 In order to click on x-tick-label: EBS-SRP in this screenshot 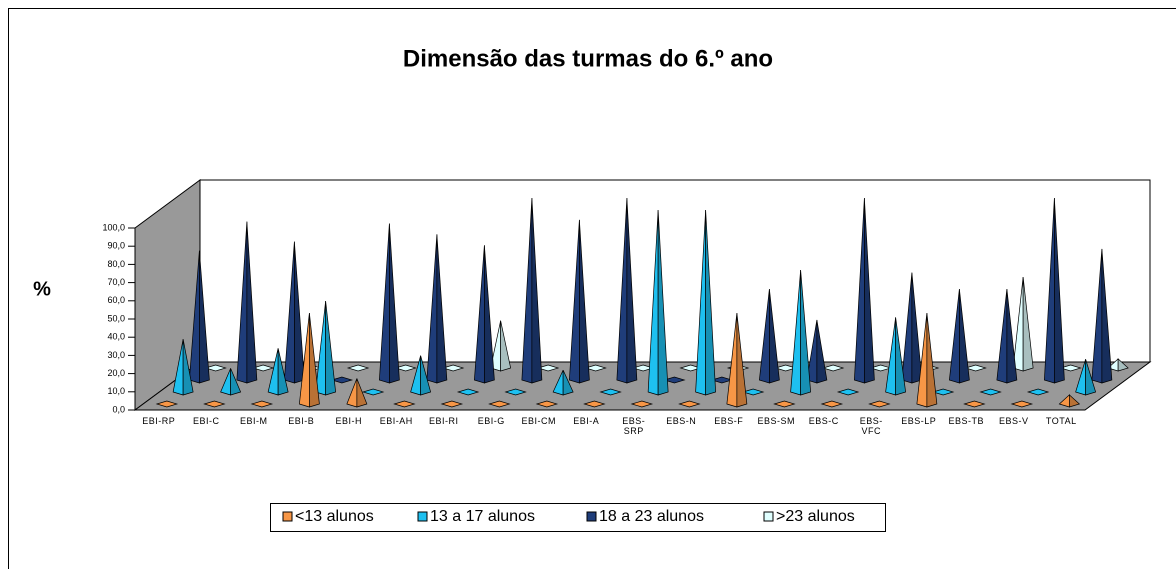, I will do `click(634, 426)`.